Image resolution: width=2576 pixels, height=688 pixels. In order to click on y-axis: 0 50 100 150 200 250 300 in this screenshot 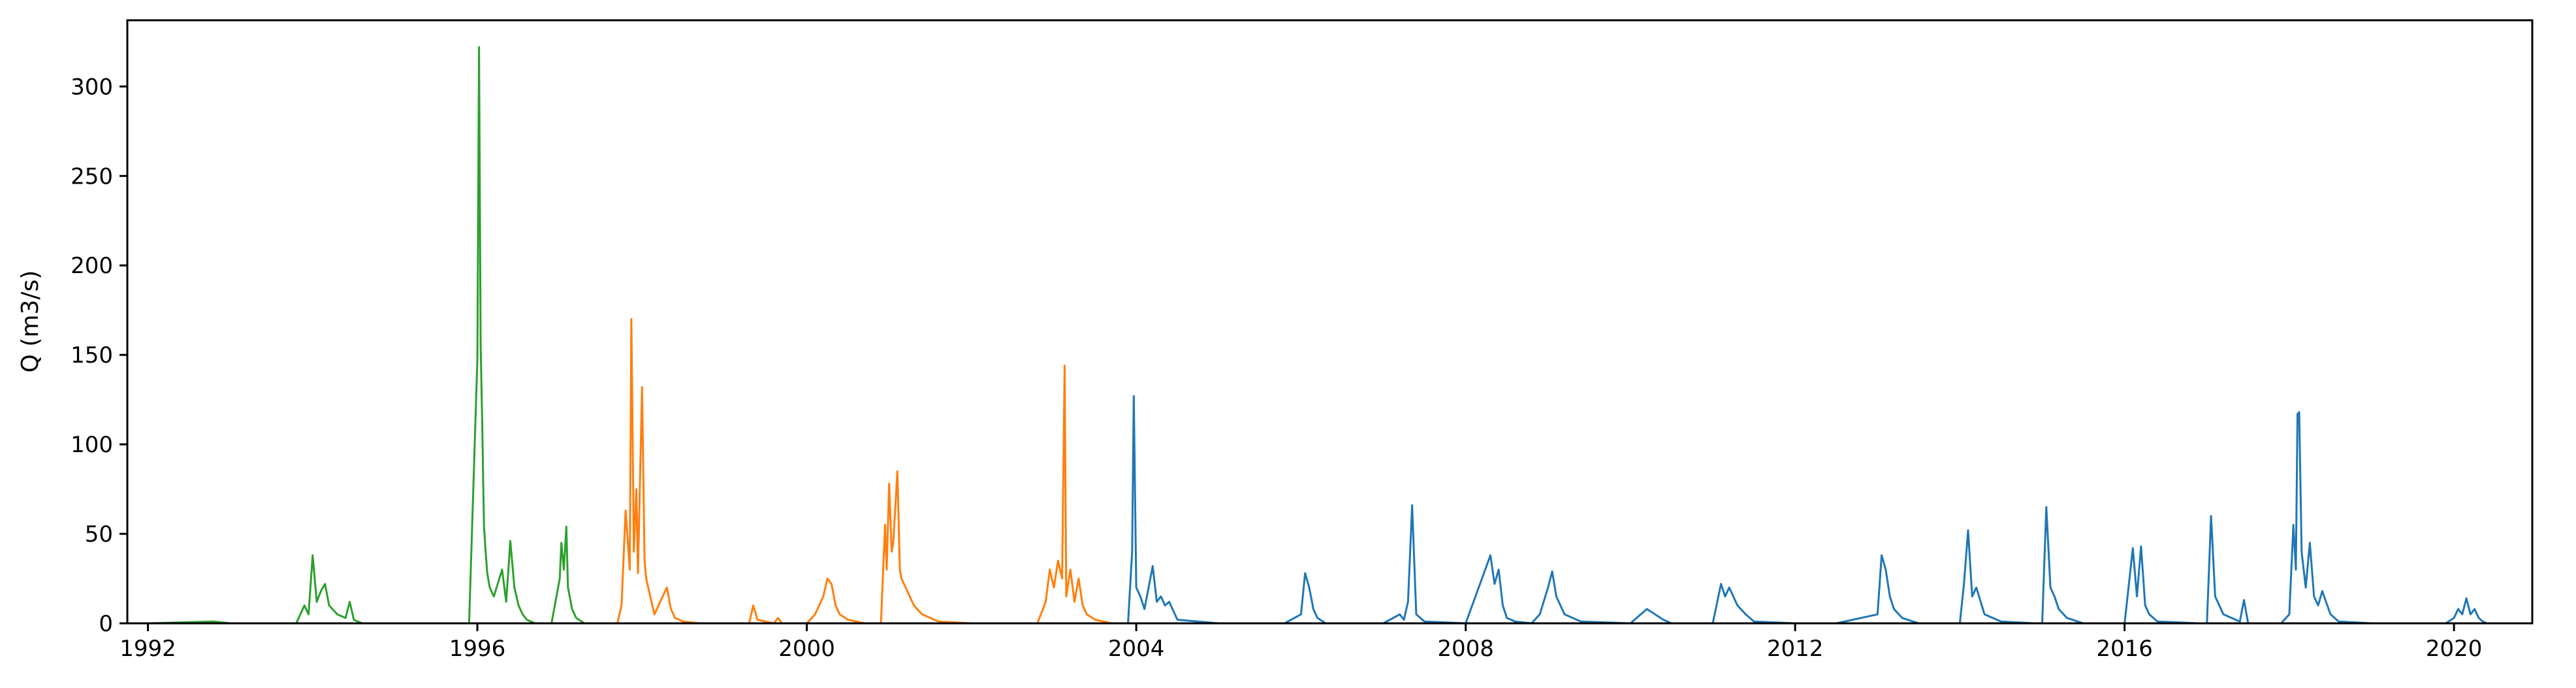, I will do `click(99, 355)`.